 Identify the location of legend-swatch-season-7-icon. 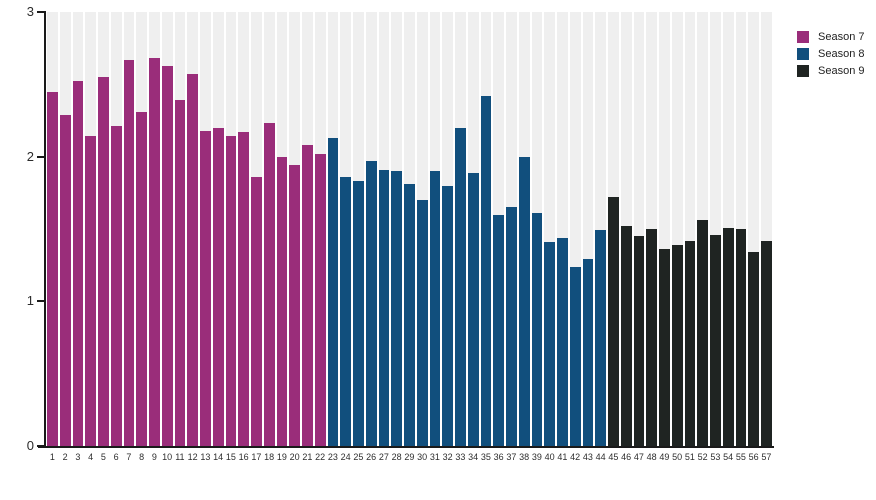
(803, 37).